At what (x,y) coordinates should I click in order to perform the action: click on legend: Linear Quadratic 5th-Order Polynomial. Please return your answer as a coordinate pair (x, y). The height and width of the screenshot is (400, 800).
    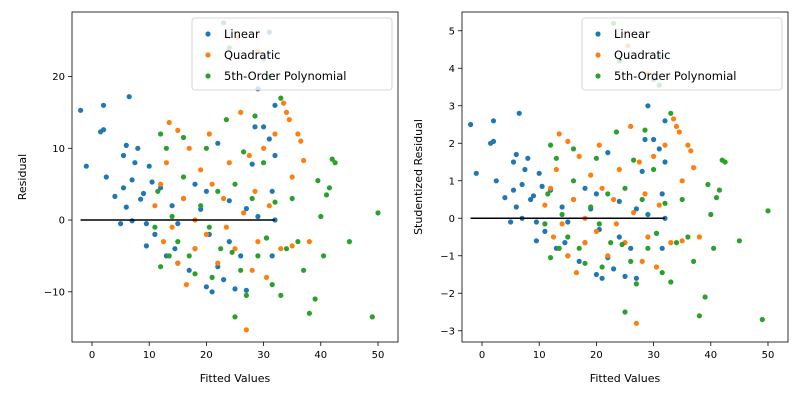
    Looking at the image, I should click on (682, 54).